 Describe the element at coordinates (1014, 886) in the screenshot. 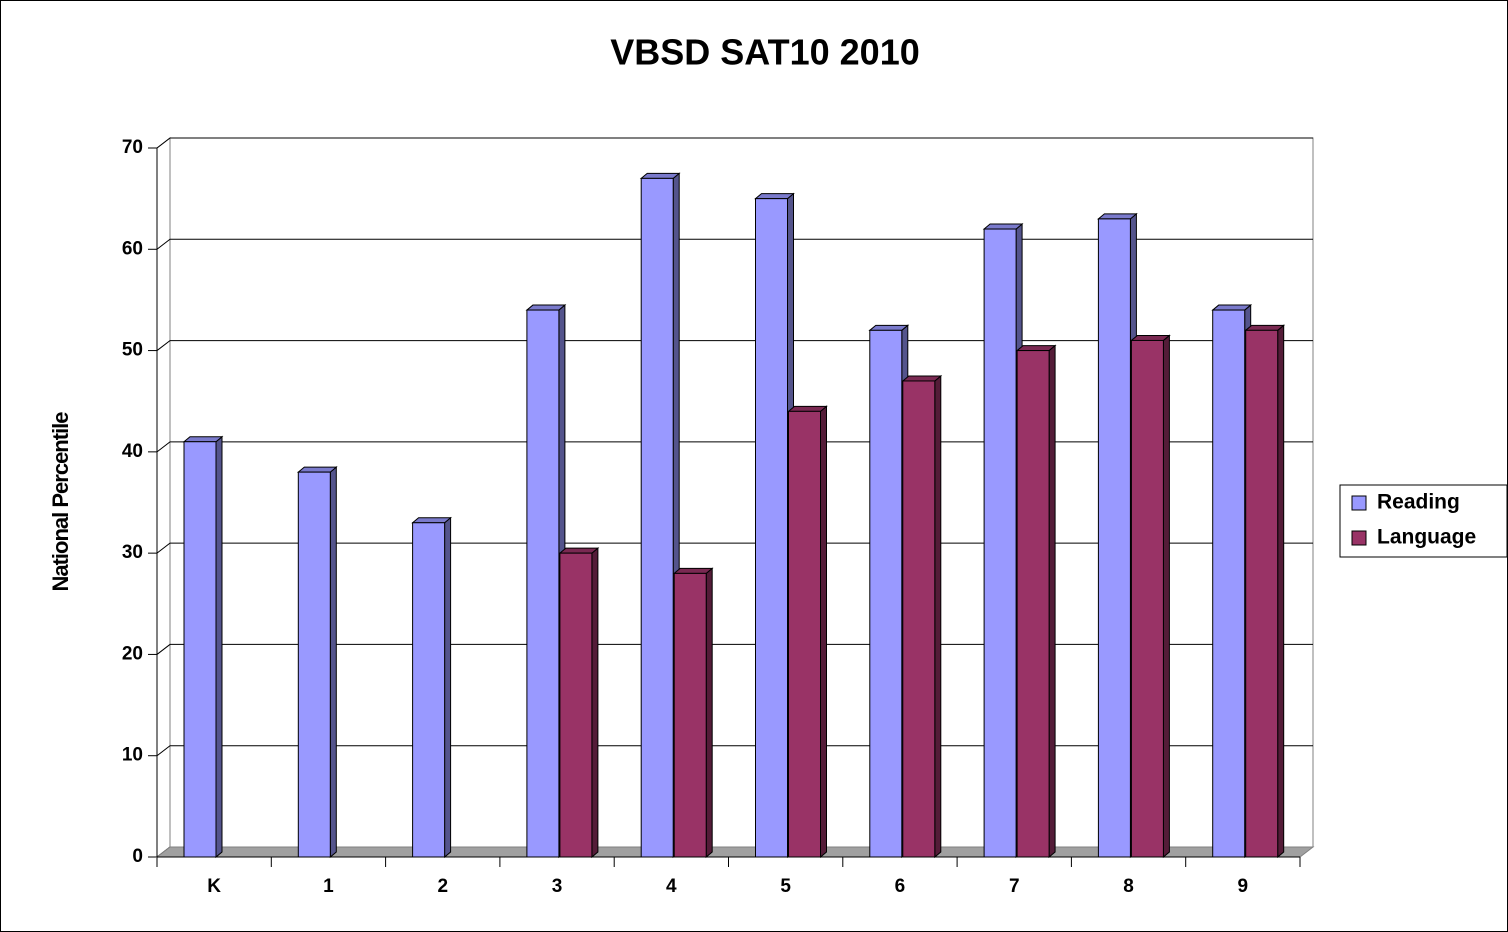

I see `x-tick-label: 7` at that location.